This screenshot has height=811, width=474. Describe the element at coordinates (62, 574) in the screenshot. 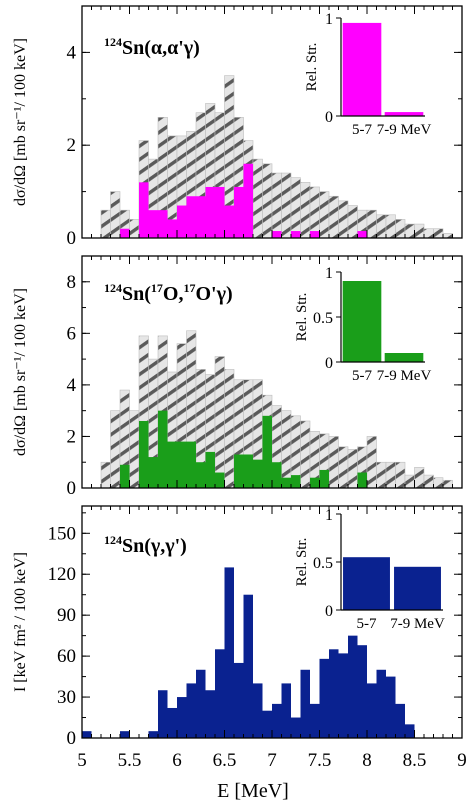

I see `y-tick-label: 120` at that location.